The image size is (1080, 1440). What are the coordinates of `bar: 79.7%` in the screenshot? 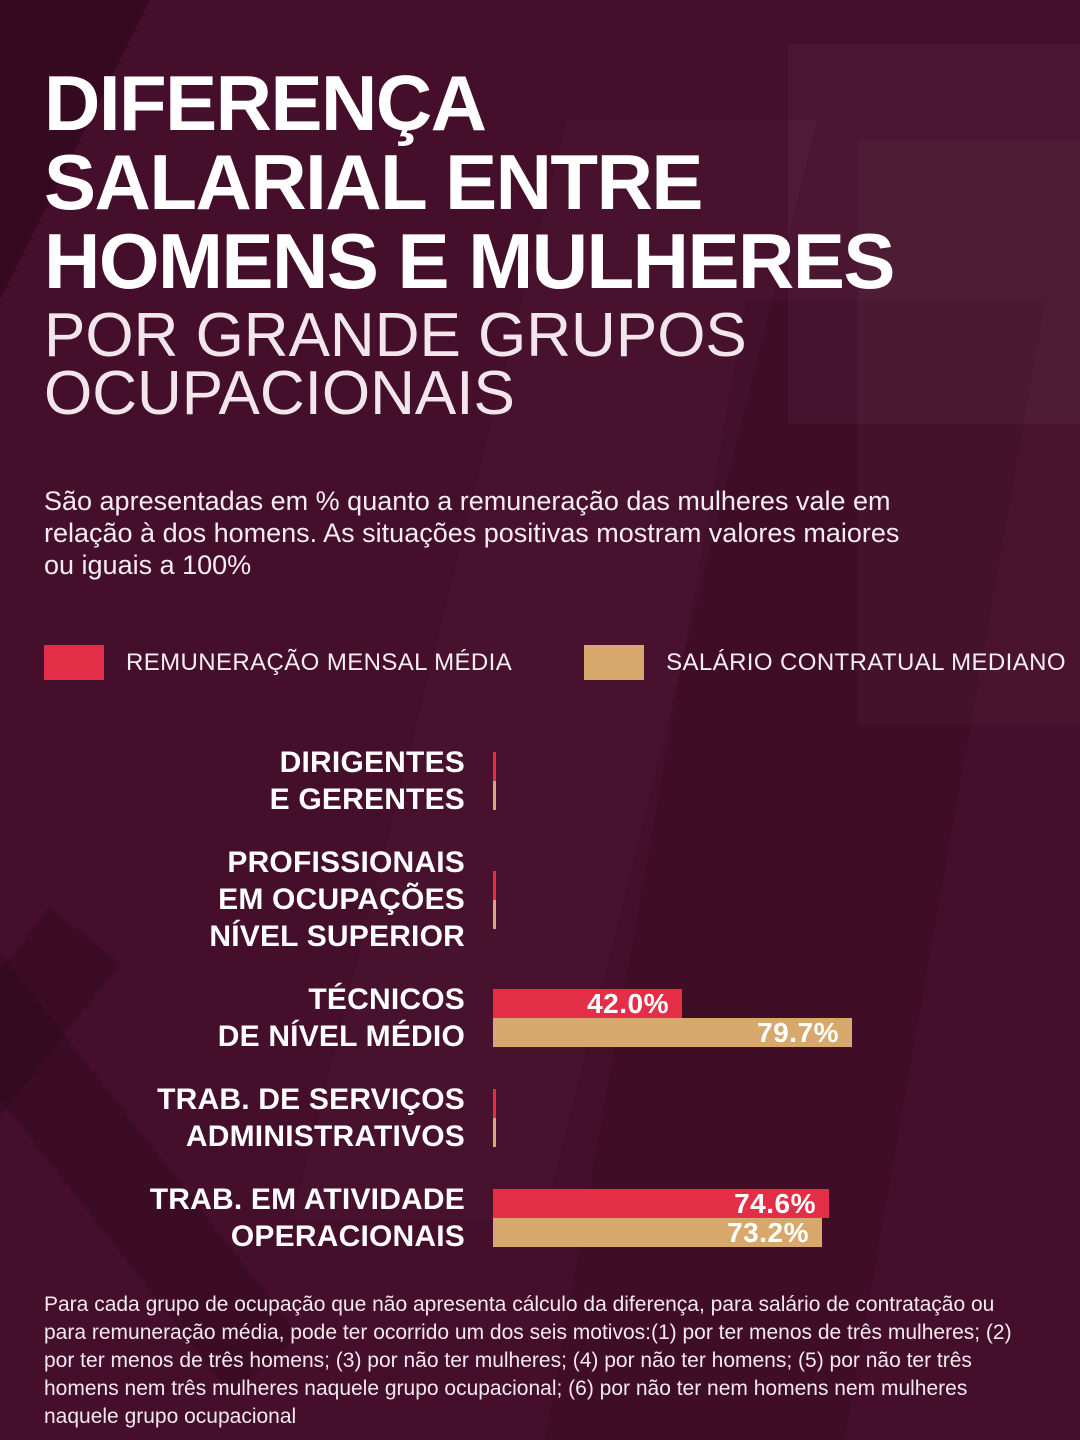 It's located at (672, 1032).